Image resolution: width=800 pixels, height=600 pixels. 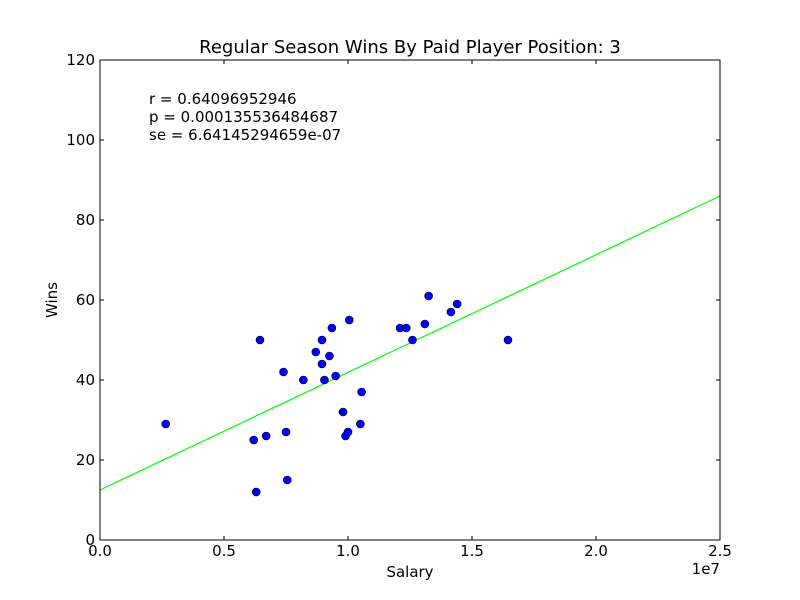 I want to click on x-tick-label: 0.0, so click(x=100, y=551).